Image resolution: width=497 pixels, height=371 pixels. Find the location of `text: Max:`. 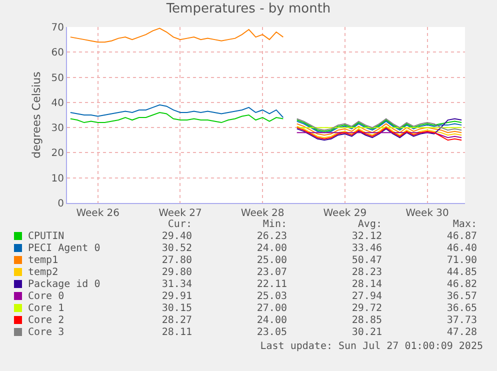

text: Max: is located at coordinates (464, 225).